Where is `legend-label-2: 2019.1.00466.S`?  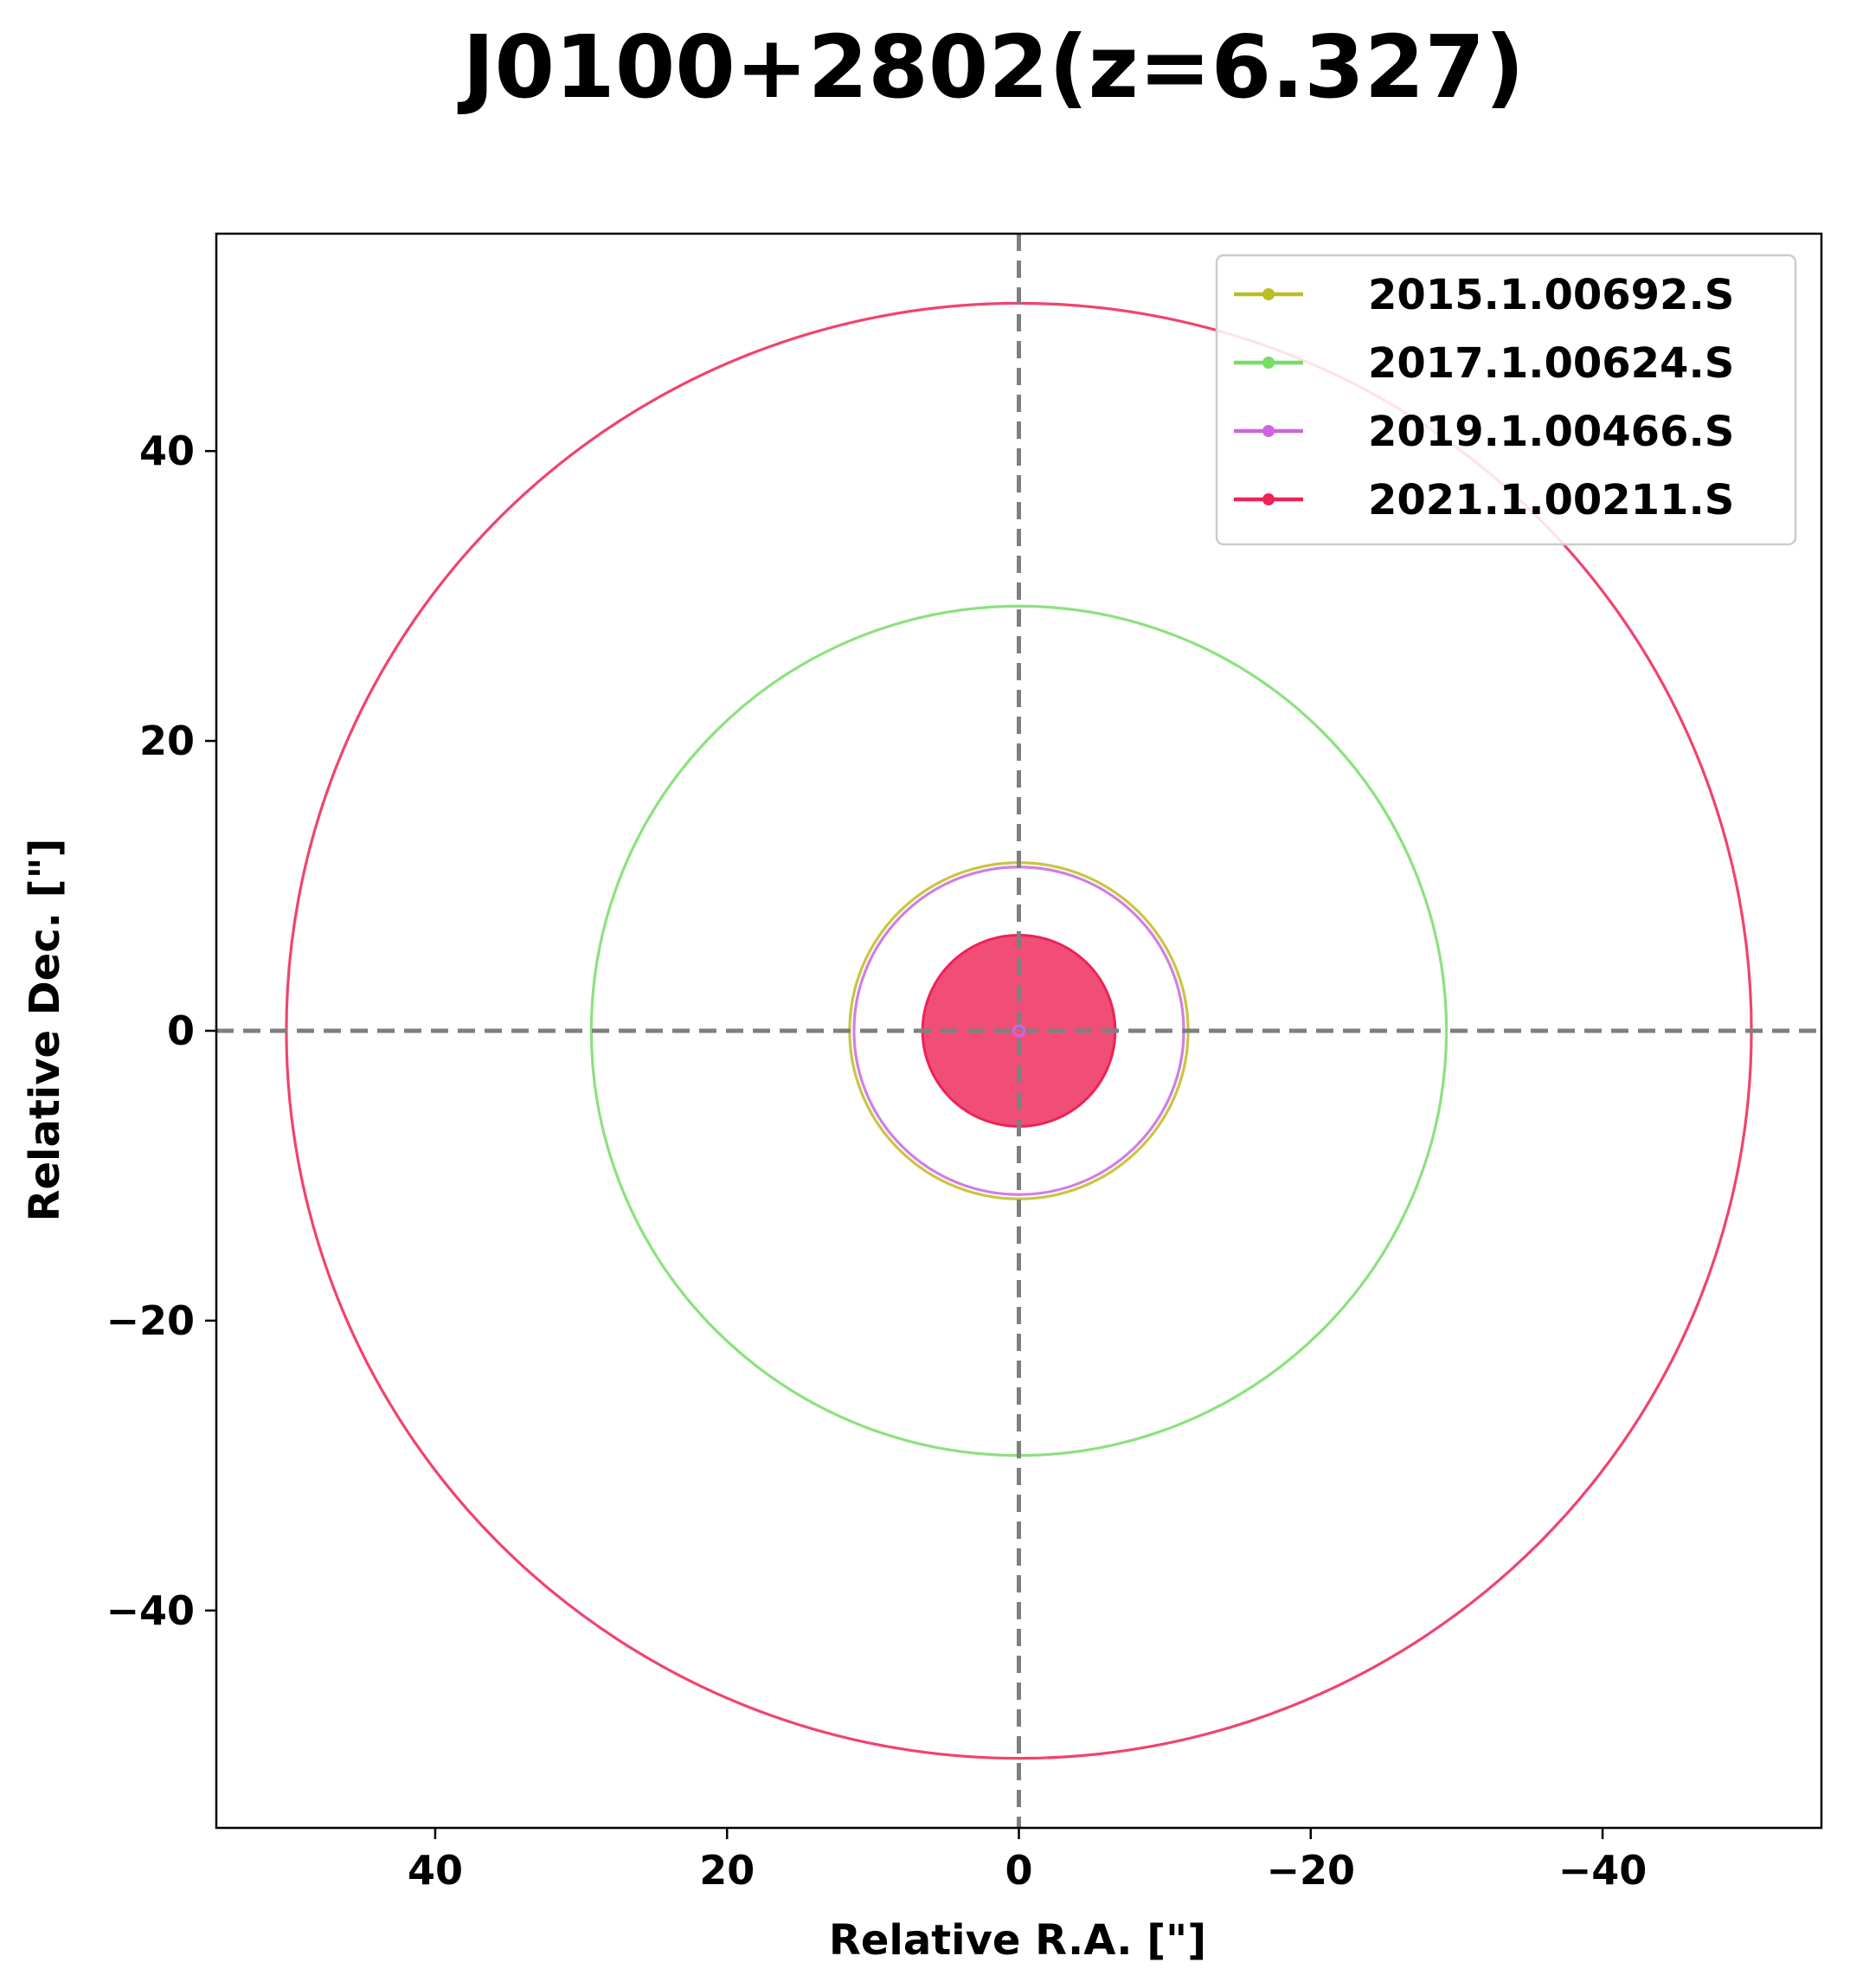
legend-label-2: 2019.1.00466.S is located at coordinates (1551, 432).